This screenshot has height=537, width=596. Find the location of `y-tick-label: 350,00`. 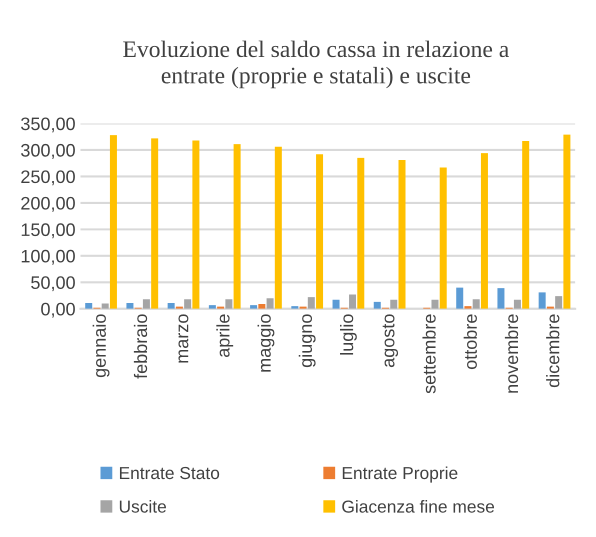

y-tick-label: 350,00 is located at coordinates (48, 124).